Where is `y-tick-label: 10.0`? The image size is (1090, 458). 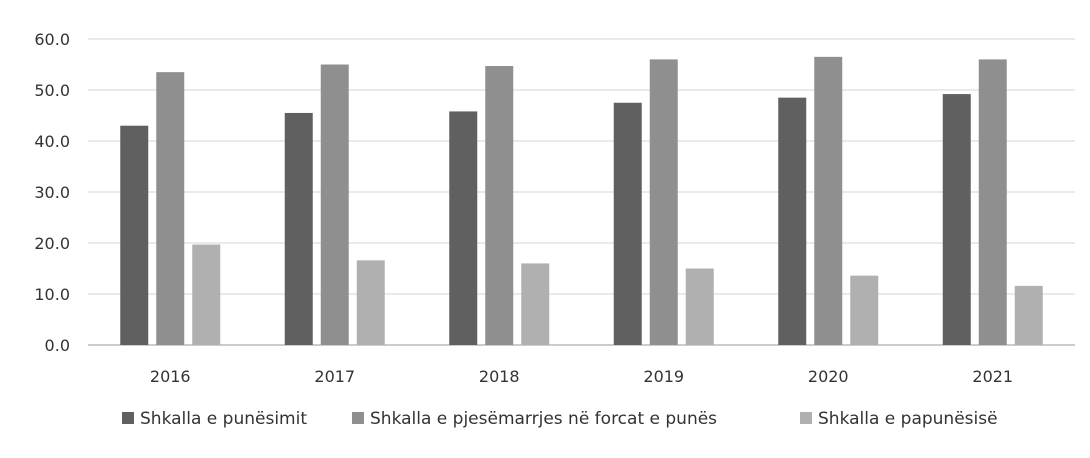
y-tick-label: 10.0 is located at coordinates (52, 294).